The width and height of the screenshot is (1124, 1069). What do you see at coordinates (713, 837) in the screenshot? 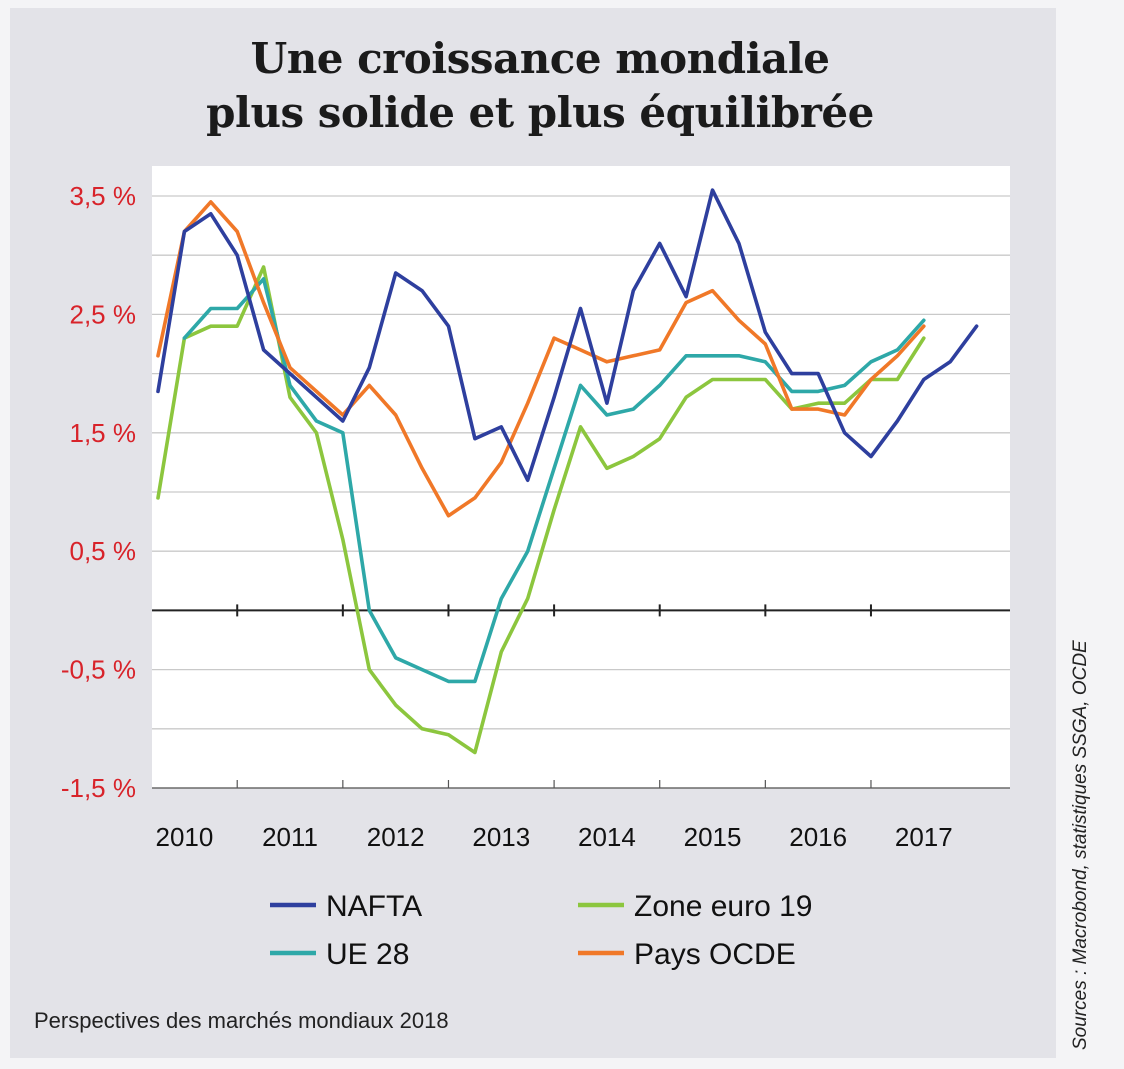
I see `x-tick-label: 2015` at bounding box center [713, 837].